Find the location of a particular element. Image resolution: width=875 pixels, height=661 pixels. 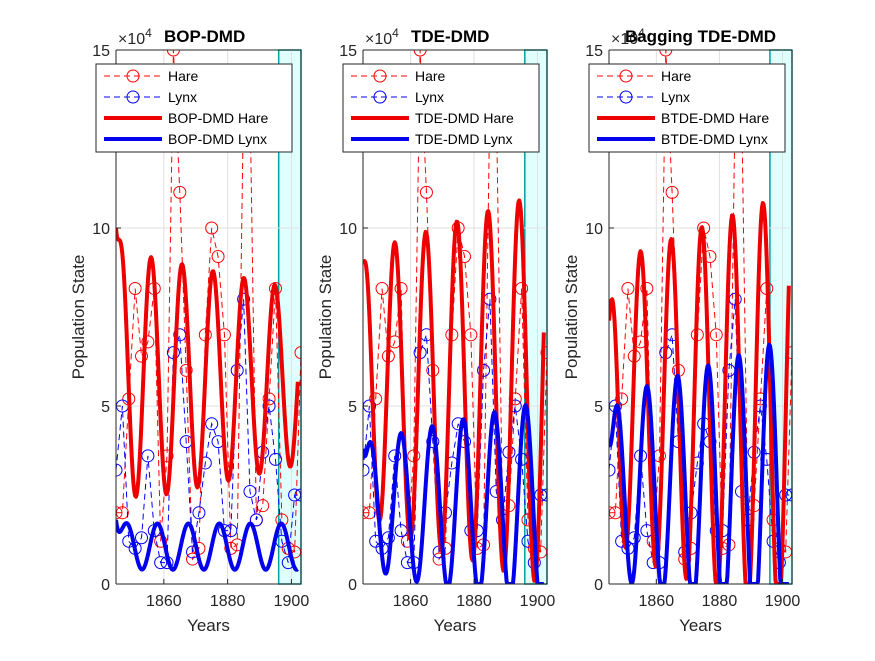

legend-label: BTDE-DMD Hare is located at coordinates (715, 118).